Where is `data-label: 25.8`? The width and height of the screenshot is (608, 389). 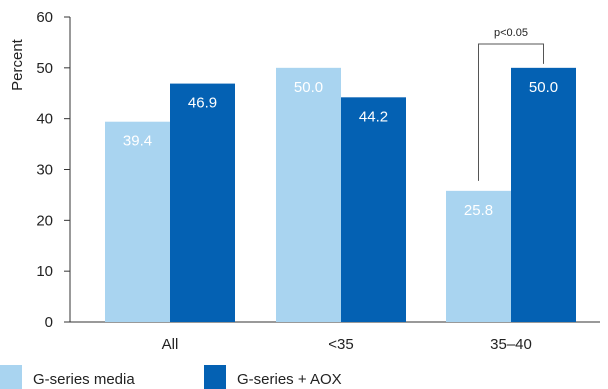
data-label: 25.8 is located at coordinates (478, 210).